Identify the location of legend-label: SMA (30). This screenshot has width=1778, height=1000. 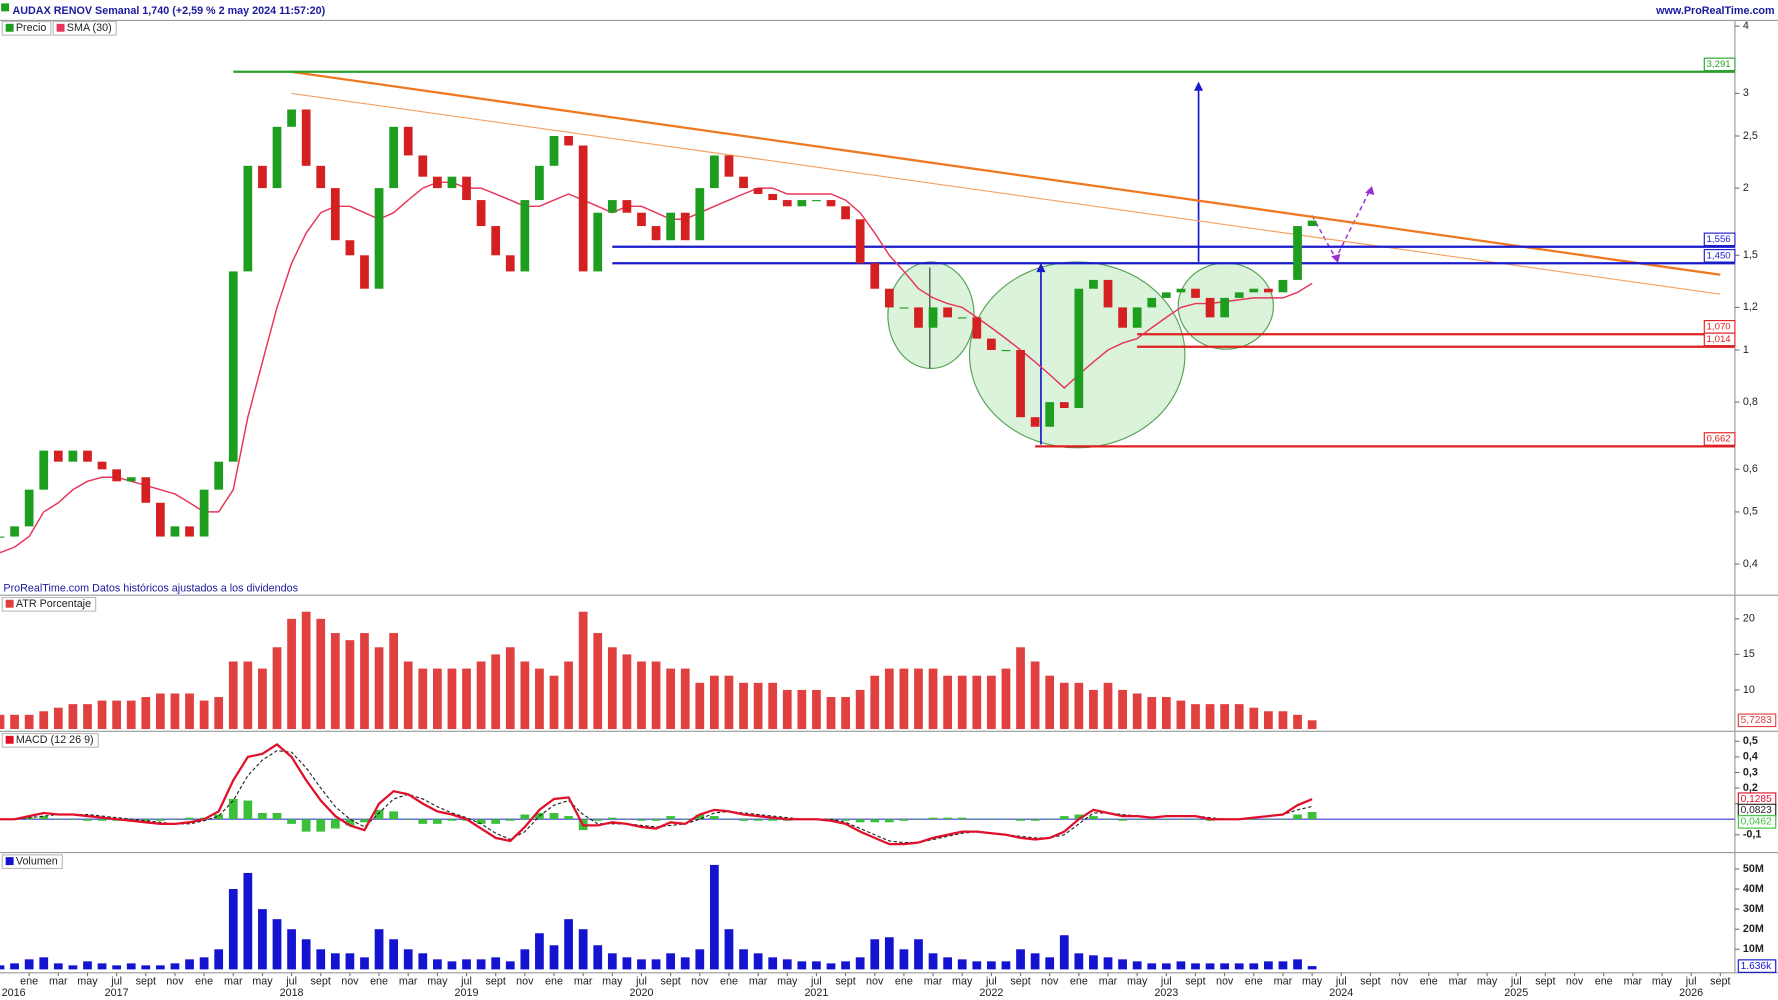
(89, 28).